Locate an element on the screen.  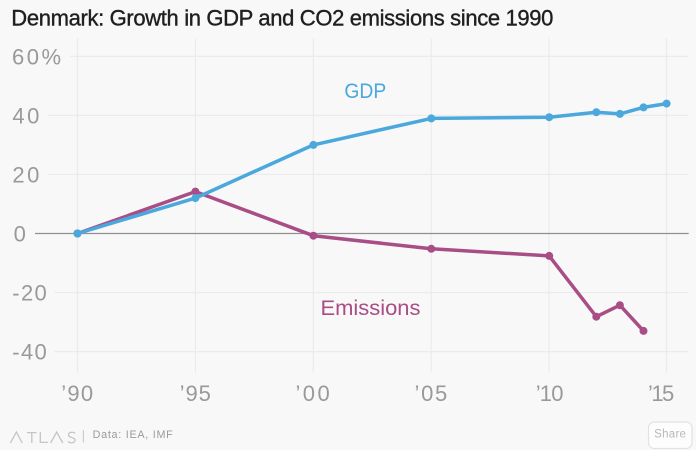
svg-text: -40 is located at coordinates (29, 352).